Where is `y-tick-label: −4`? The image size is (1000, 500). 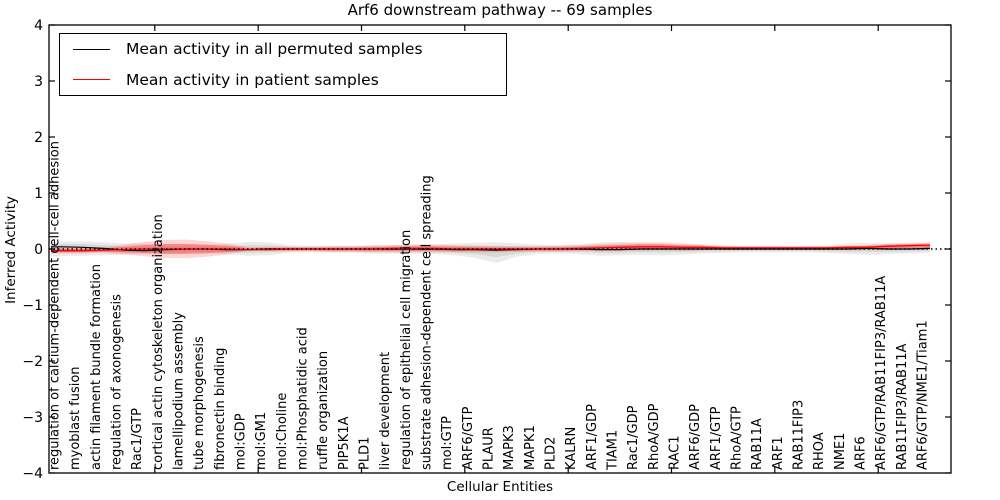
y-tick-label: −4 is located at coordinates (32, 474).